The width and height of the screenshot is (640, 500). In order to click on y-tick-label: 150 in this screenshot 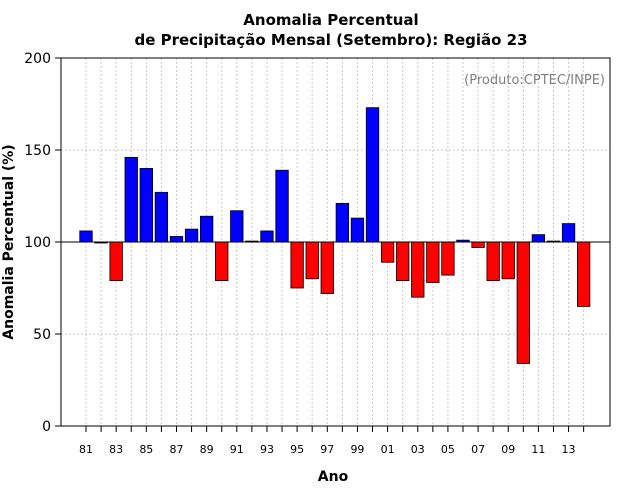, I will do `click(37, 151)`.